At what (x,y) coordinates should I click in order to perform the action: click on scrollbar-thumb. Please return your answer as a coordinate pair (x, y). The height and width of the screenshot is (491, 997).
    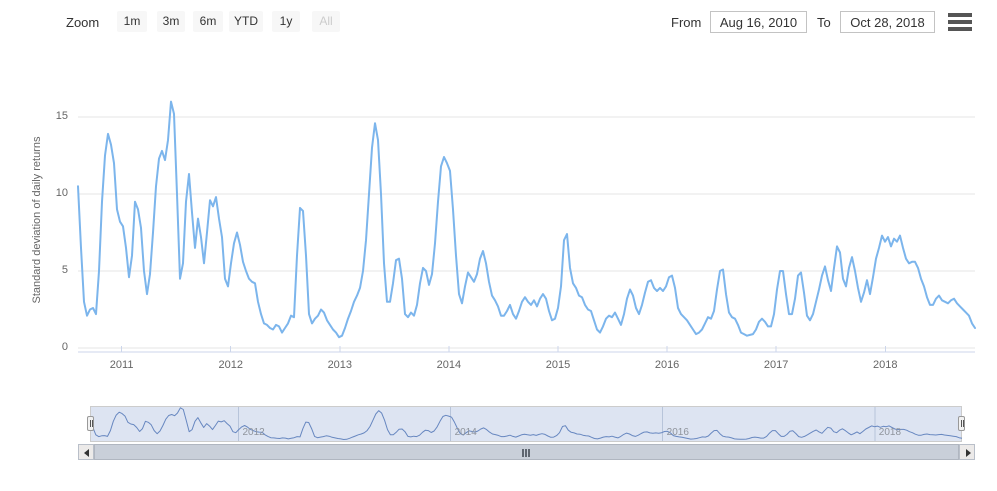
    Looking at the image, I should click on (526, 452).